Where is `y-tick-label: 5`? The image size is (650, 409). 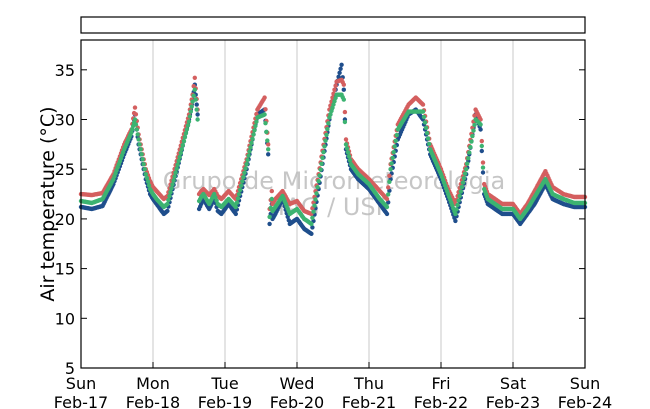 y-tick-label: 5 is located at coordinates (70, 368).